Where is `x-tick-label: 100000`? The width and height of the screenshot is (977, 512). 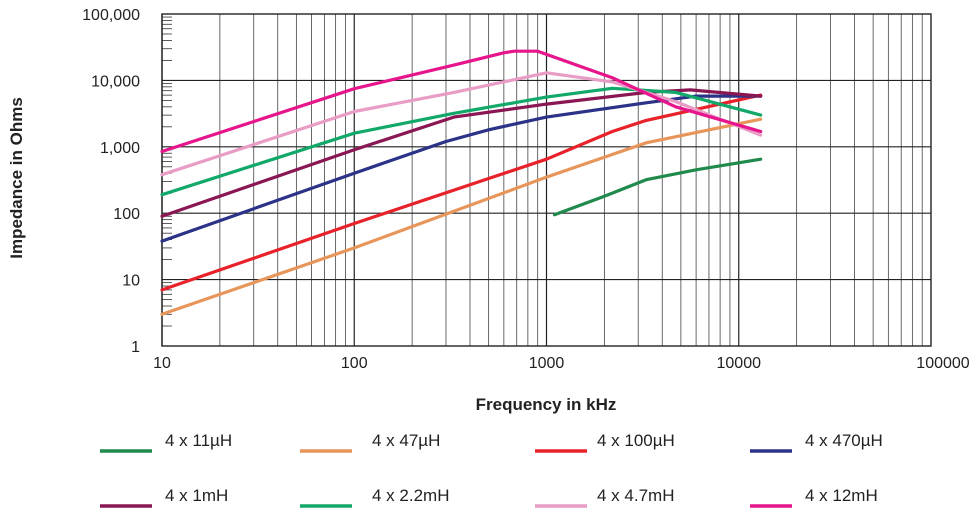
x-tick-label: 100000 is located at coordinates (942, 363).